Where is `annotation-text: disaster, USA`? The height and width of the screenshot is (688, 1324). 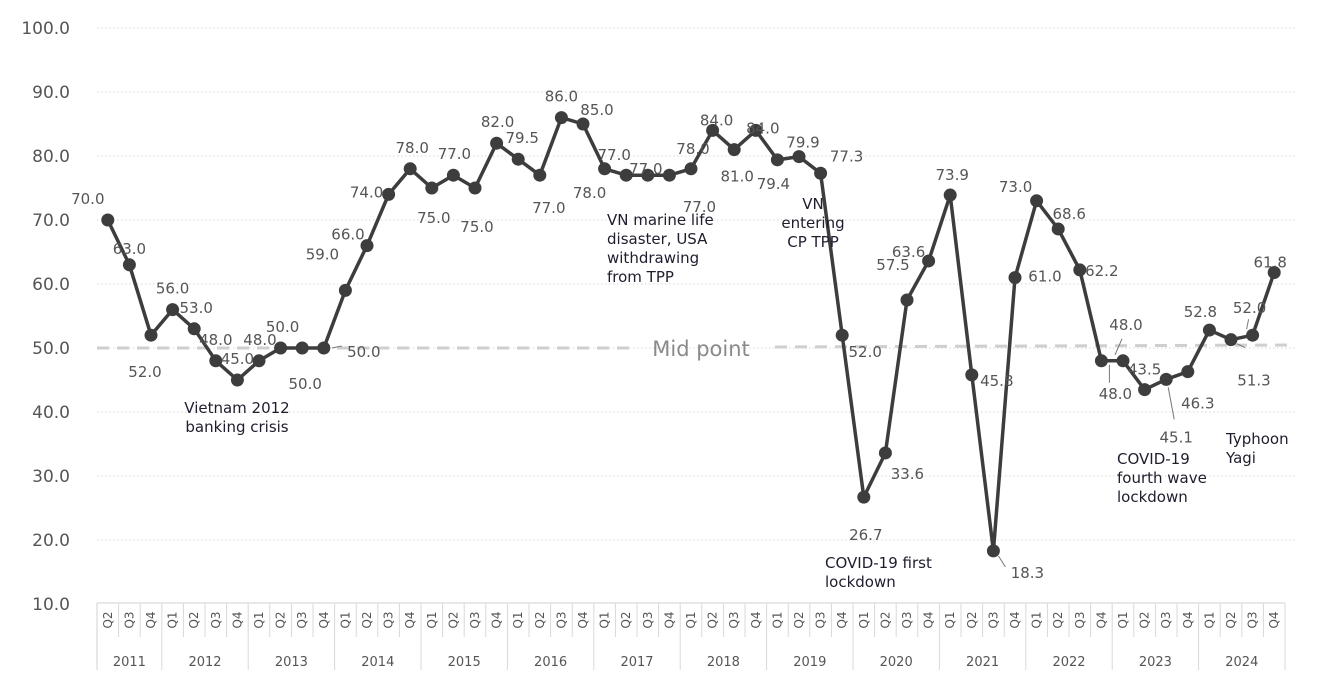 annotation-text: disaster, USA is located at coordinates (657, 239).